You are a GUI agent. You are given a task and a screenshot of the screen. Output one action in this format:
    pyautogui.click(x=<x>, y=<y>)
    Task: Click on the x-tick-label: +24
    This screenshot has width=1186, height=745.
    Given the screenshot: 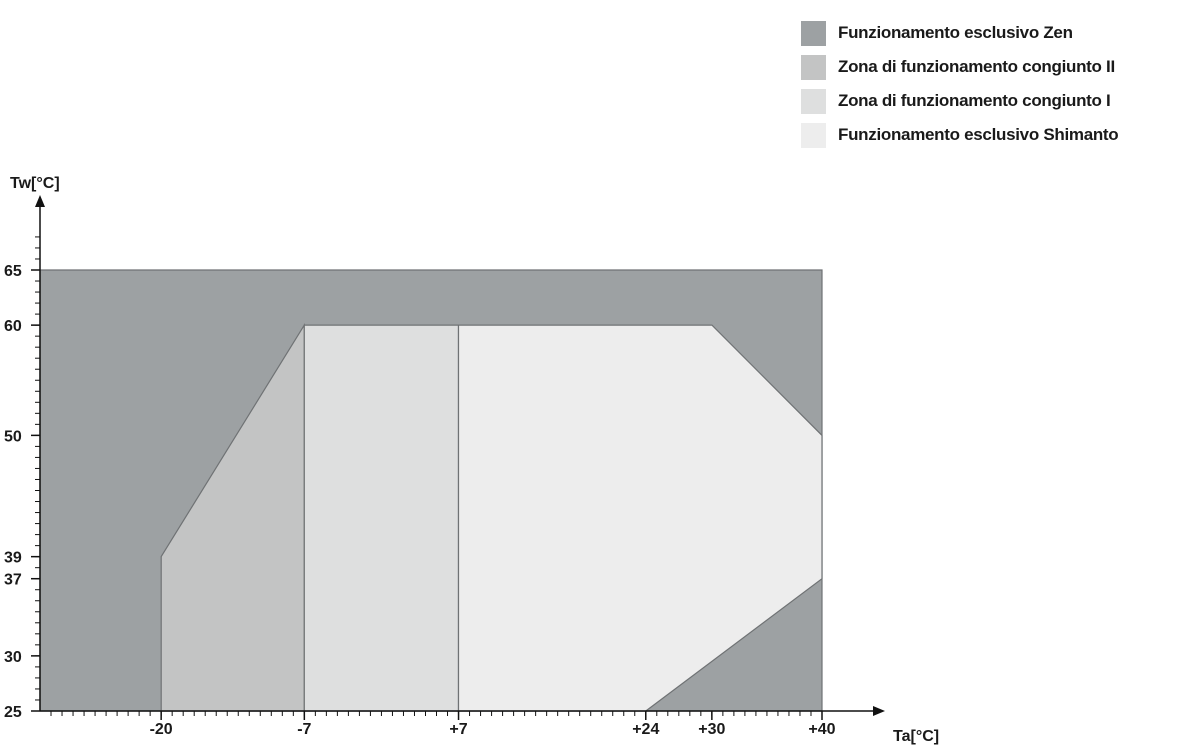 What is the action you would take?
    pyautogui.click(x=645, y=729)
    